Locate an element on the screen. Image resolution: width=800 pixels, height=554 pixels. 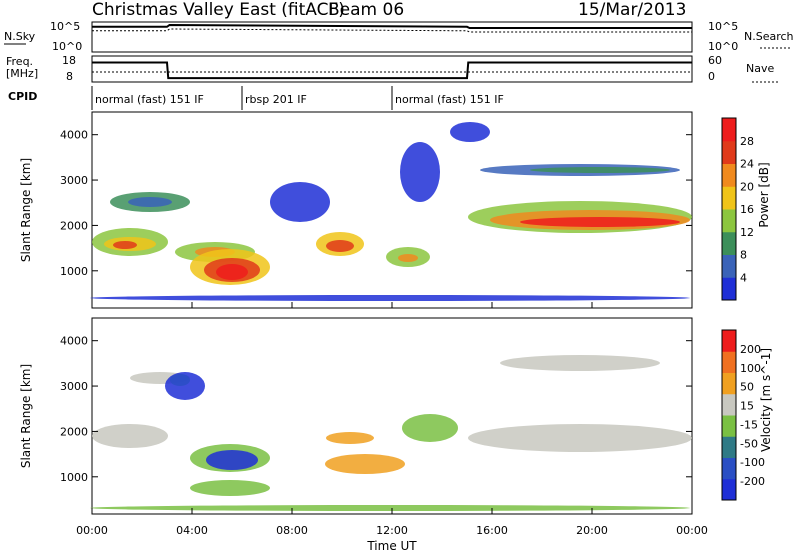
colorbar-tick-label: 8 is located at coordinates (743, 255).